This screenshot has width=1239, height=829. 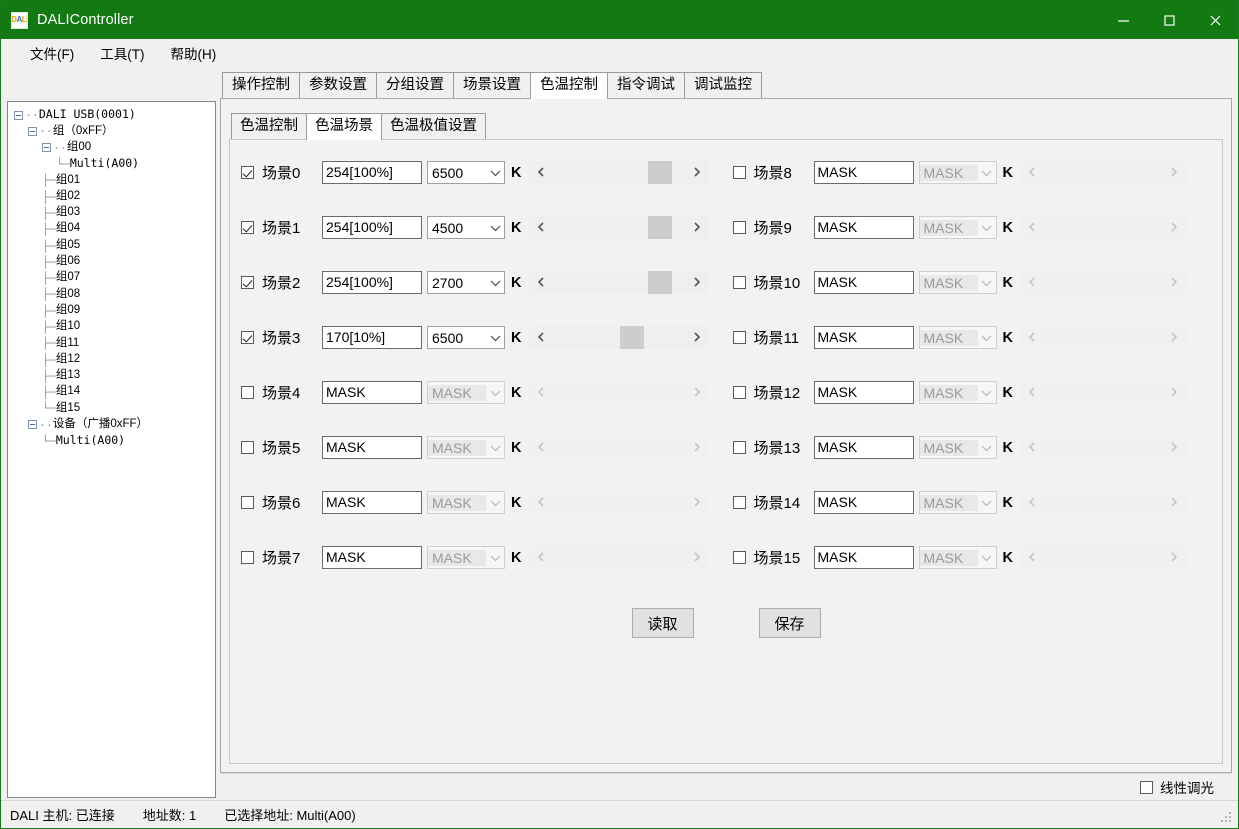 I want to click on minimize-button, so click(x=1123, y=20).